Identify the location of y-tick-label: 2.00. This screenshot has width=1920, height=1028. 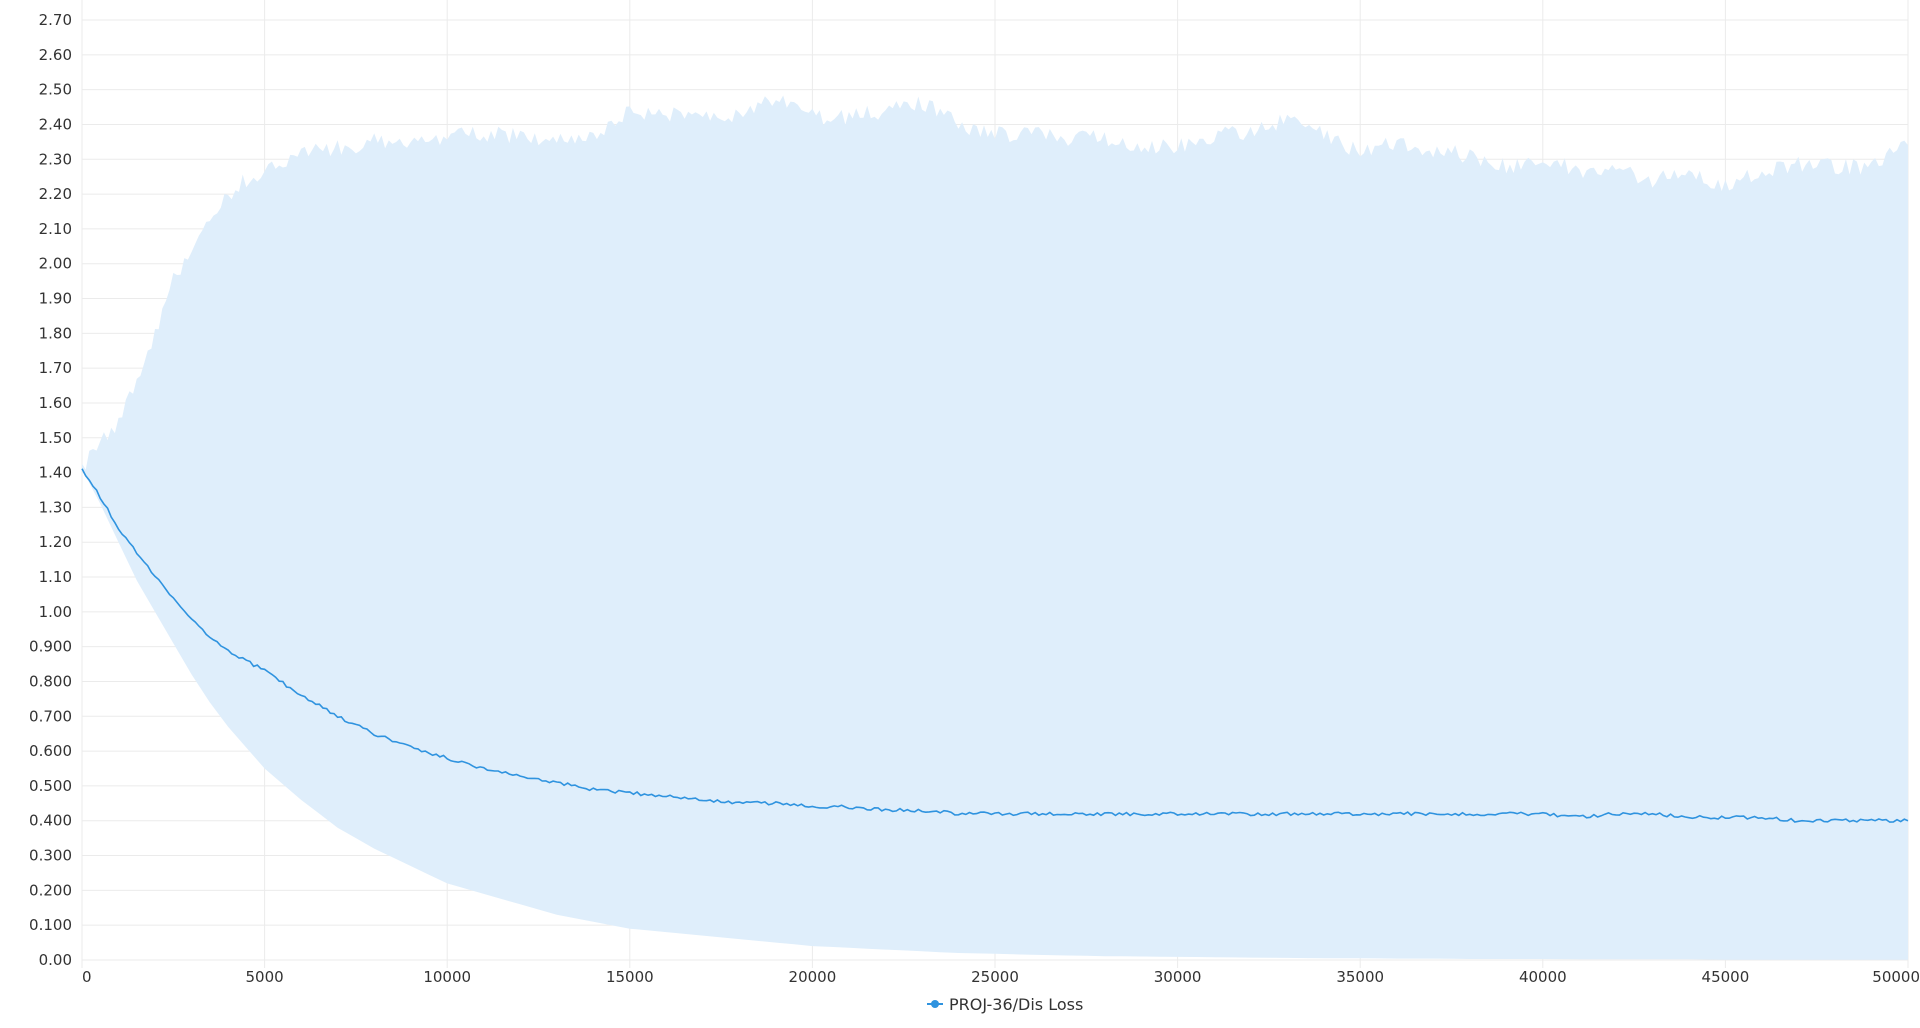
(55, 264).